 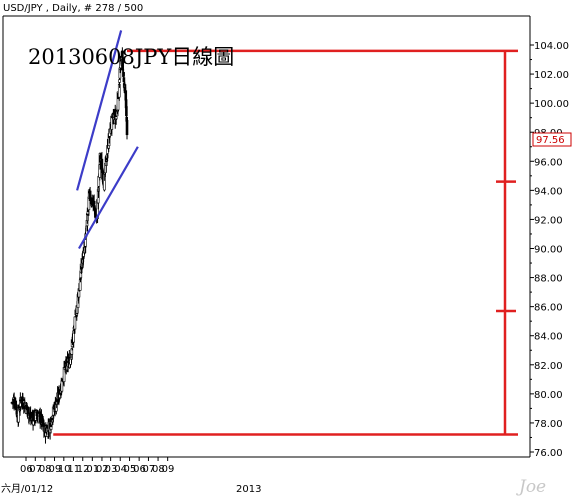 I want to click on y-tick-label: 96.00, so click(x=548, y=162).